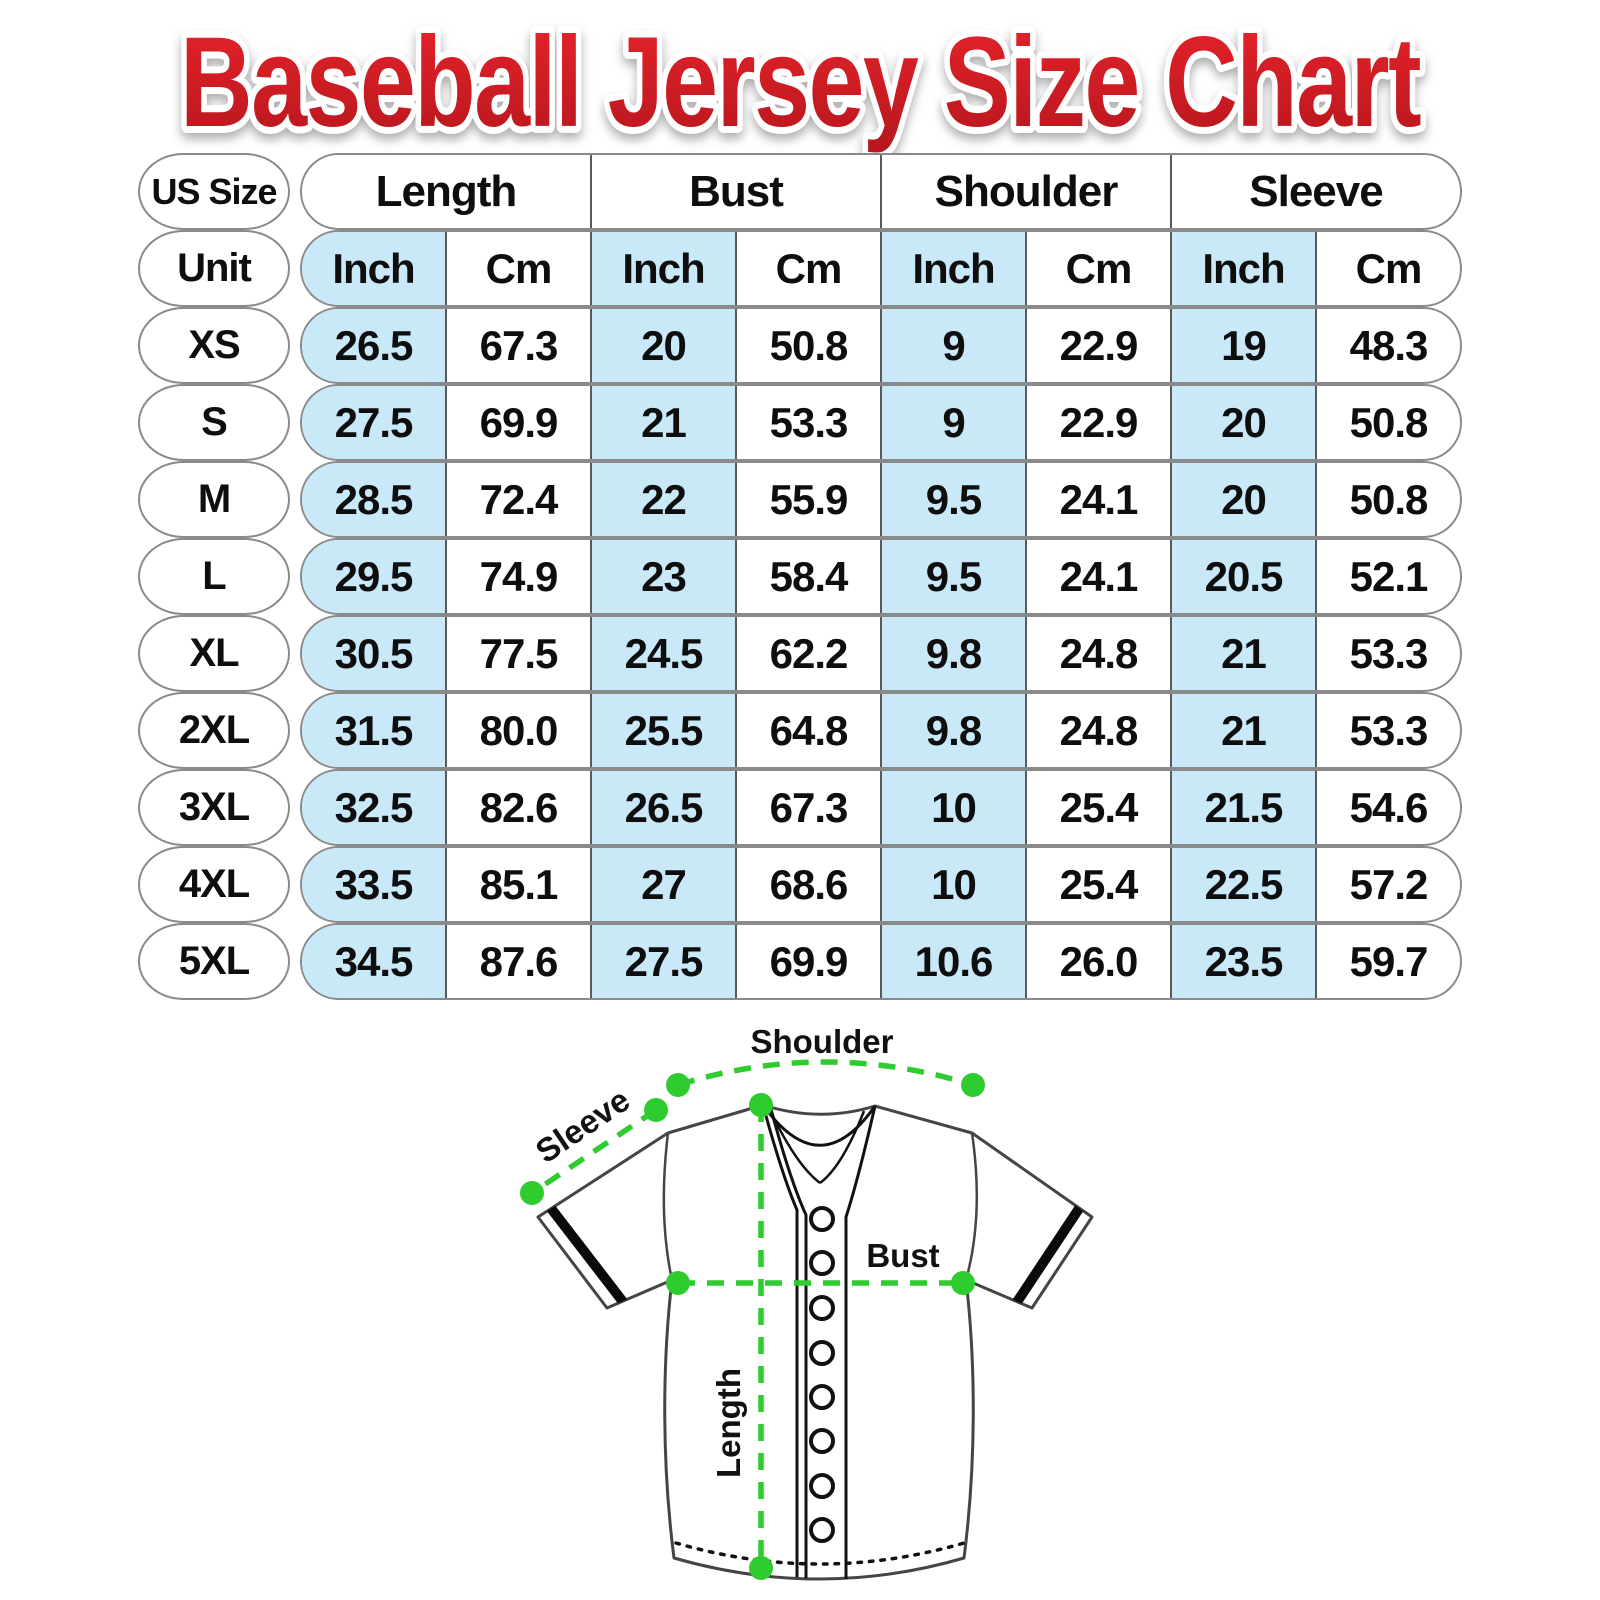 The width and height of the screenshot is (1600, 1600). I want to click on value-cell: 34.5, so click(373, 961).